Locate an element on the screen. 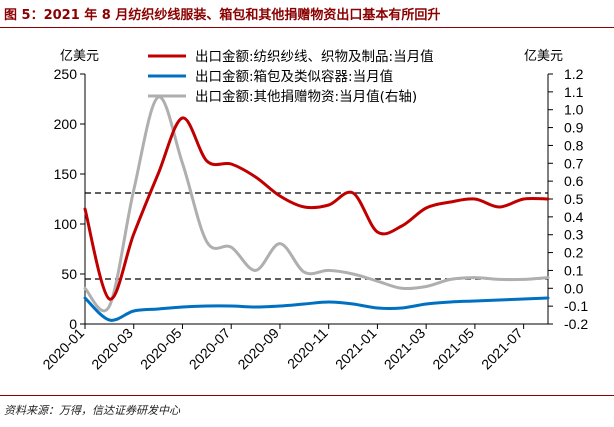  x-axis-tick-label: 2020-09 is located at coordinates (258, 349).